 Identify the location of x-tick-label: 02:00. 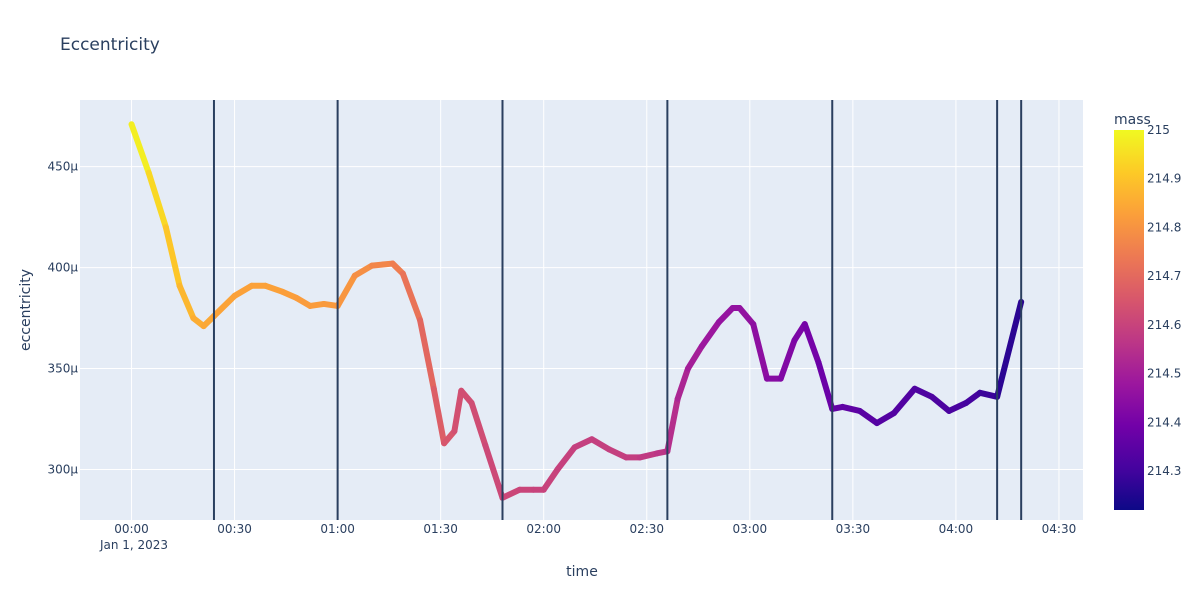
(543, 529).